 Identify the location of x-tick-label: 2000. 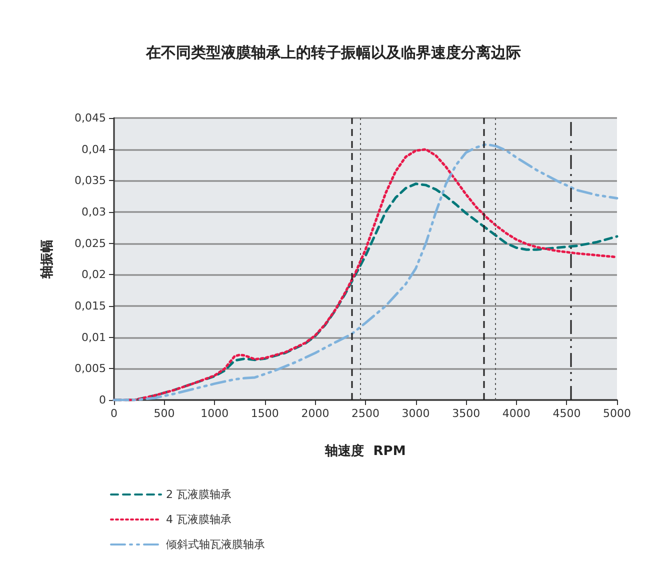
(315, 413).